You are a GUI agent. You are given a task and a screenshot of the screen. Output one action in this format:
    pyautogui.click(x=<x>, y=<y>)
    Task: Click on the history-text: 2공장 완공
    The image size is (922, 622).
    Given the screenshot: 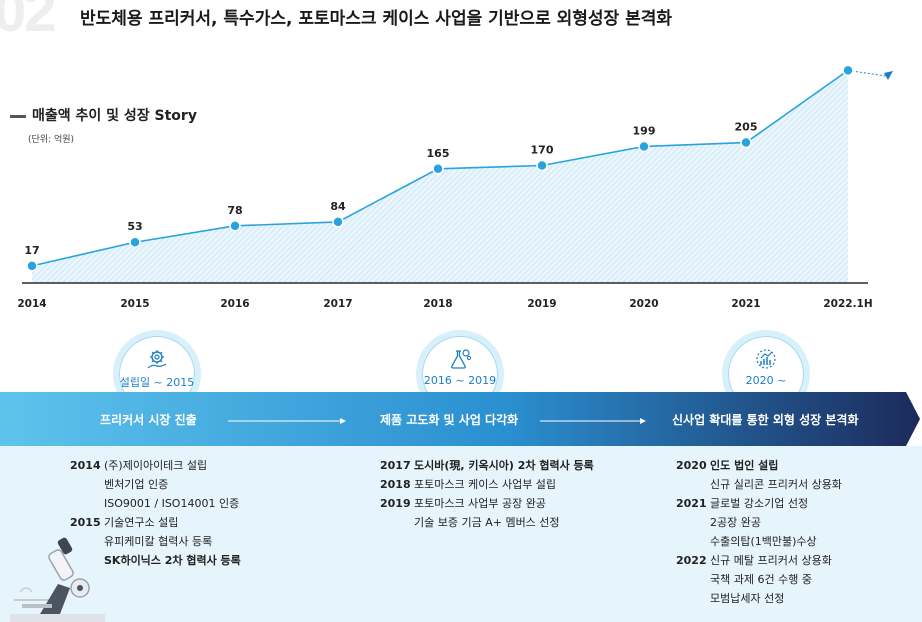 What is the action you would take?
    pyautogui.click(x=735, y=522)
    